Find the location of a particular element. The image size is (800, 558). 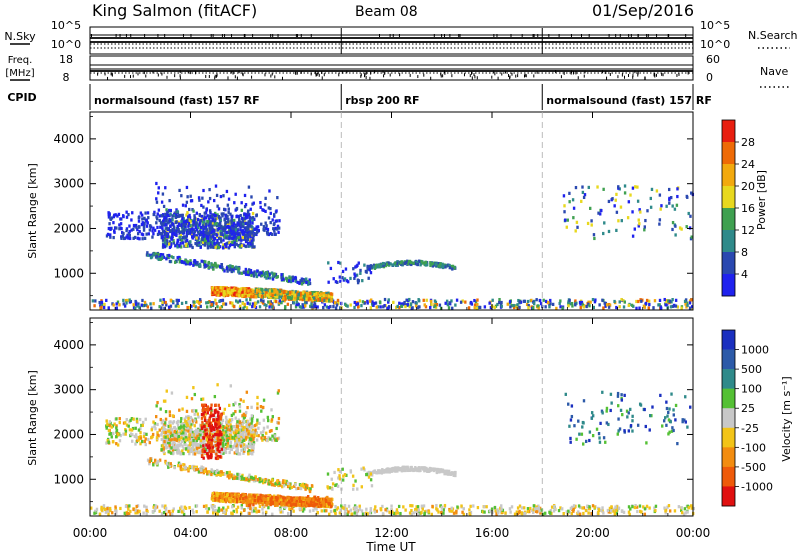

power-ylabel: Slant Range [km] is located at coordinates (32, 211).